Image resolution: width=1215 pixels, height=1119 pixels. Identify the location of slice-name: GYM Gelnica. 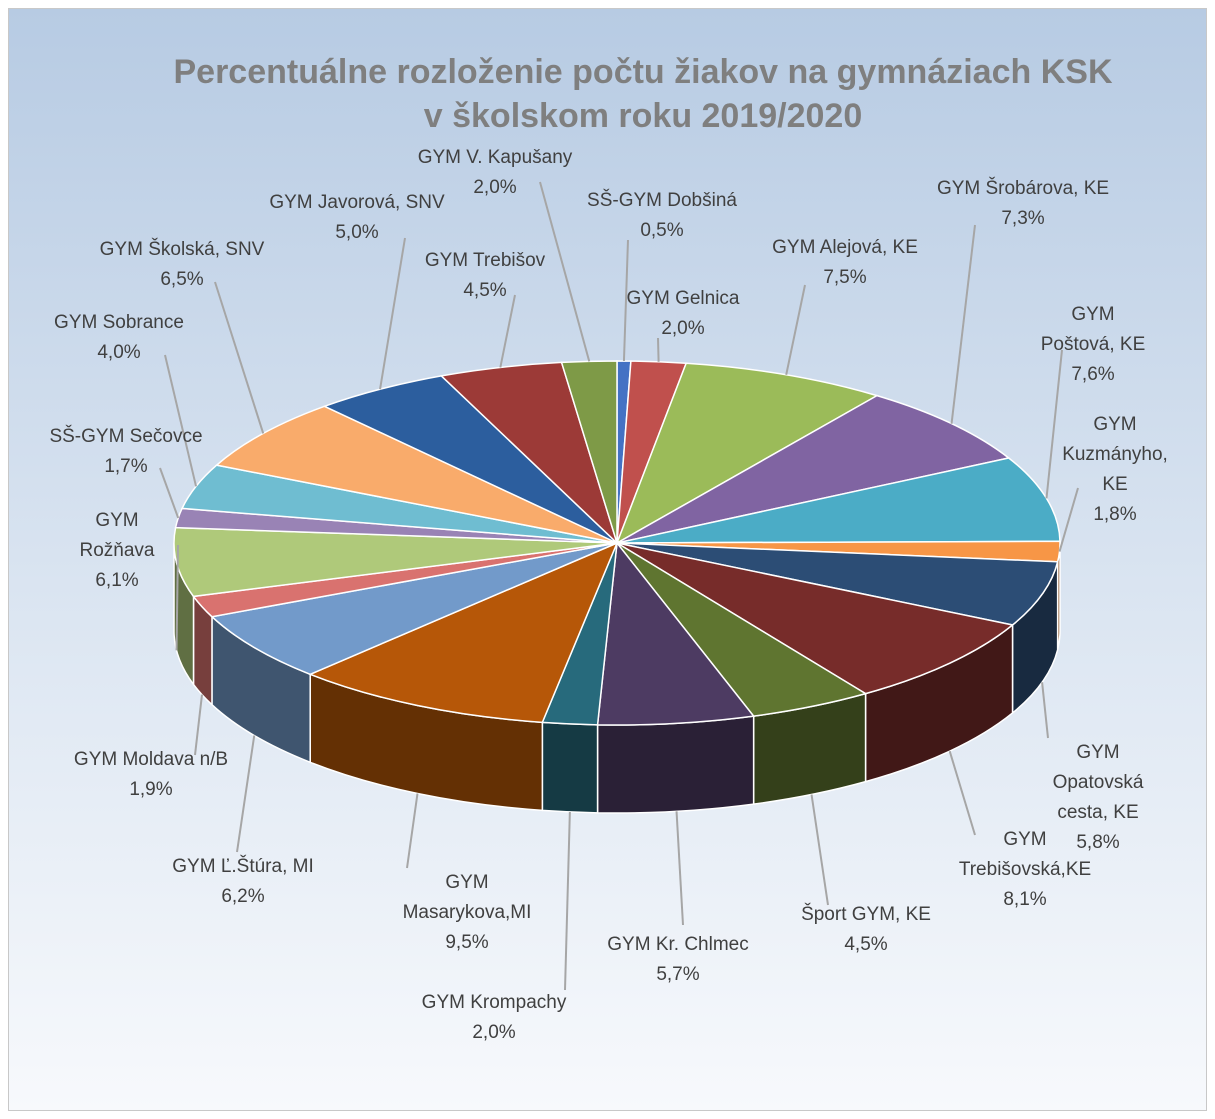
(683, 298).